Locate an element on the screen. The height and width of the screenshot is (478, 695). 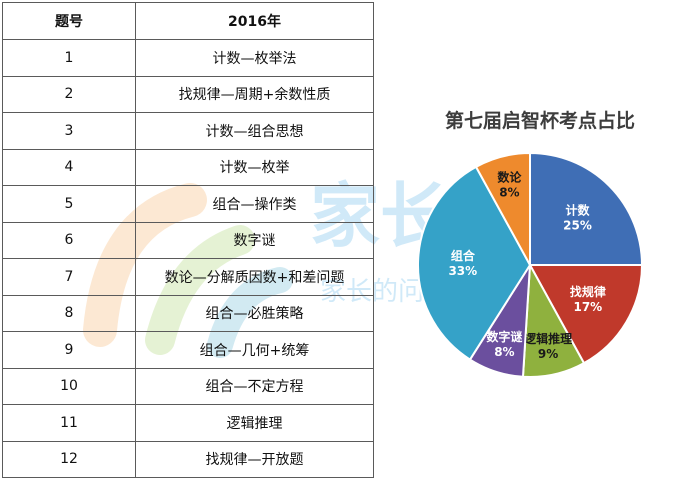
cell-number: 9 is located at coordinates (69, 350).